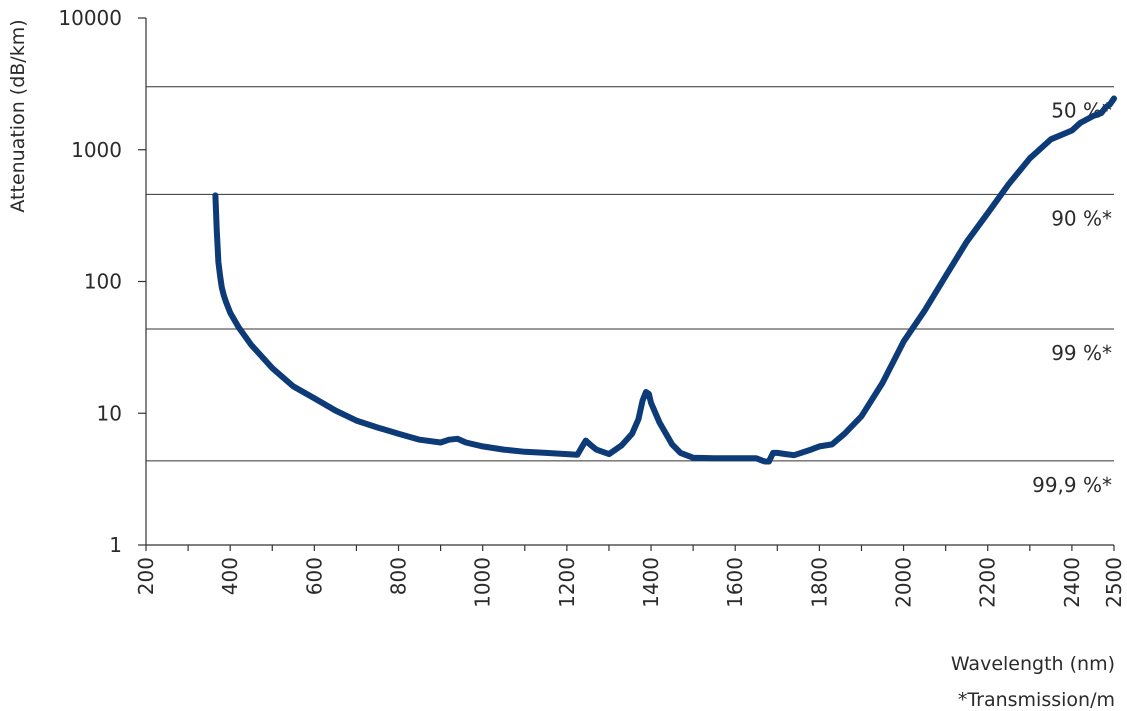  Describe the element at coordinates (904, 582) in the screenshot. I see `x-tick-label: 2000` at that location.